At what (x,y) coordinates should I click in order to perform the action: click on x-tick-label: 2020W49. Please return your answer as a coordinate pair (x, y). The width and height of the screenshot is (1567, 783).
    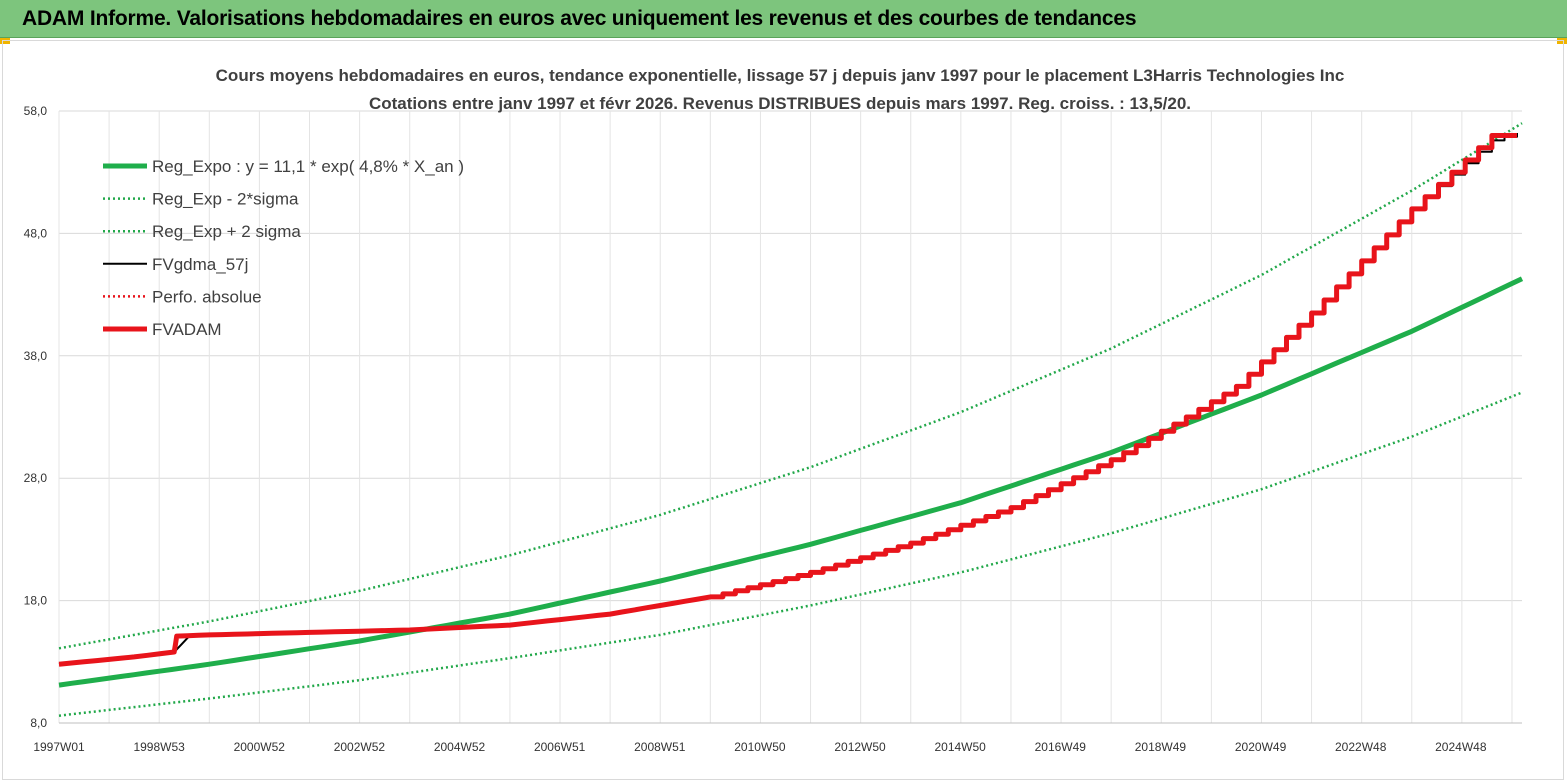
    Looking at the image, I should click on (1261, 747).